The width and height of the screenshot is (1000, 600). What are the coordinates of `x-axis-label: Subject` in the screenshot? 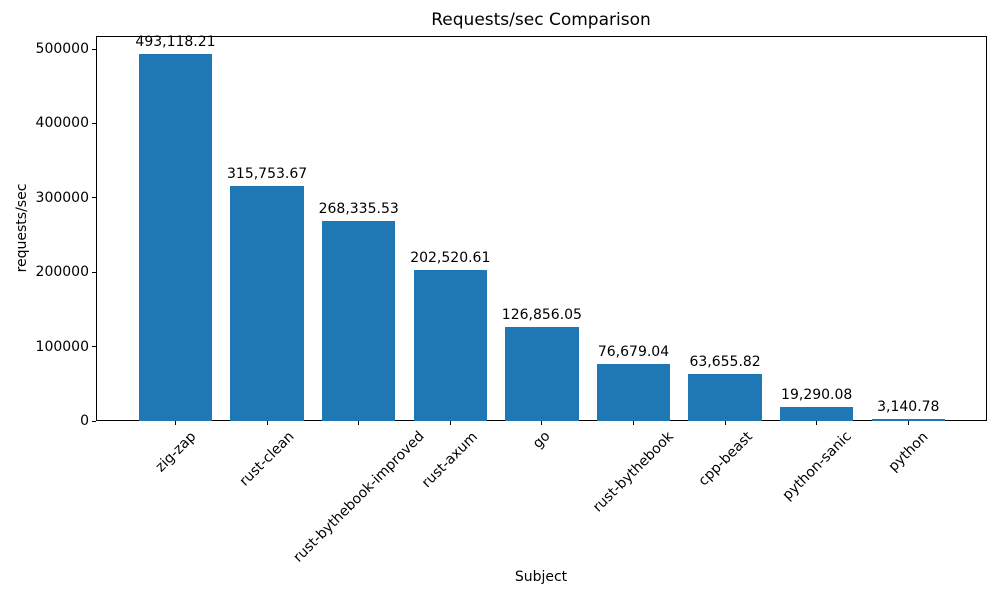 It's located at (541, 577).